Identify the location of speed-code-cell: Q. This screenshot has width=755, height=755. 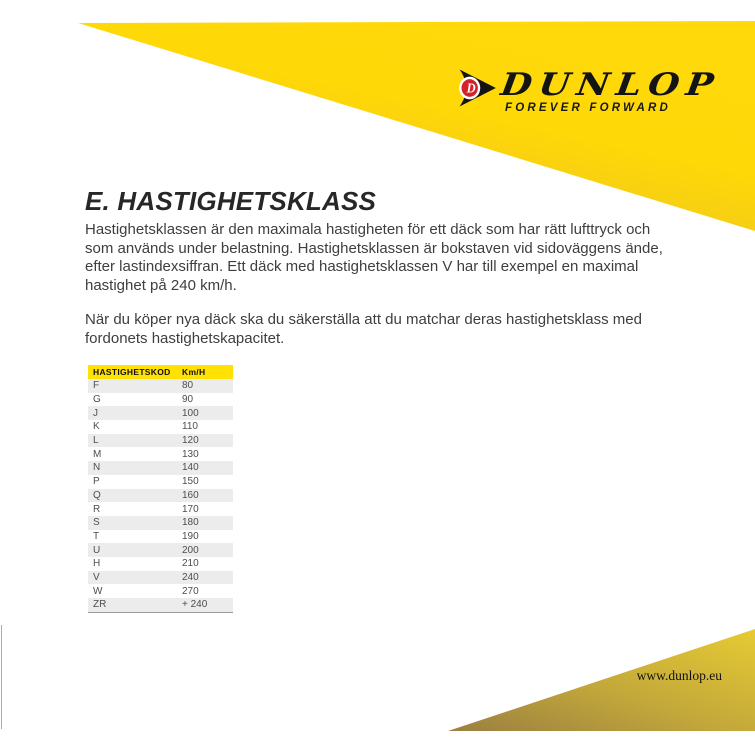
(97, 495).